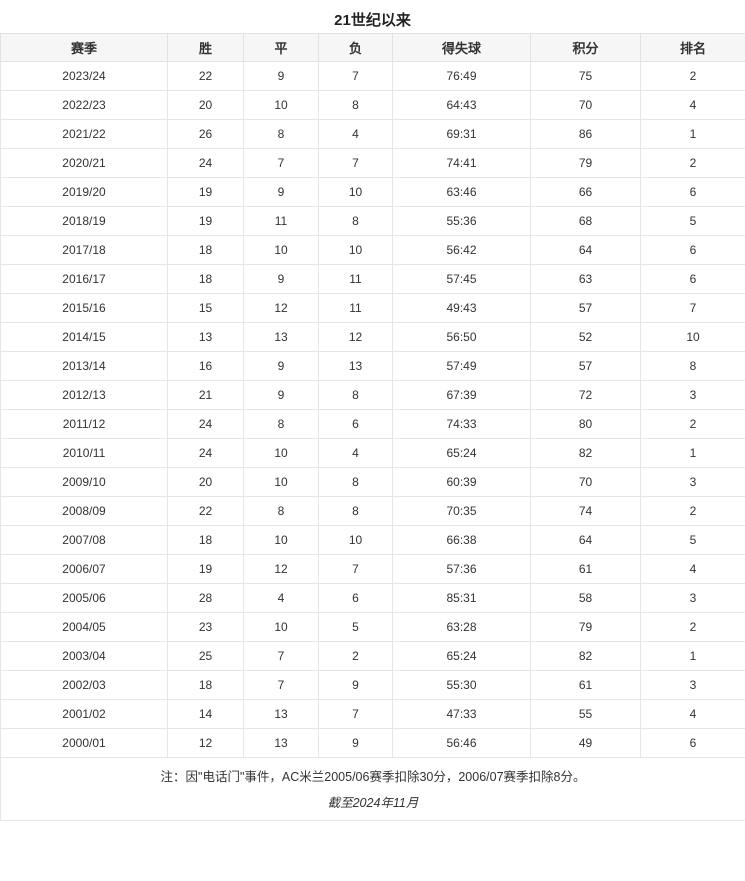 The image size is (745, 881). What do you see at coordinates (461, 569) in the screenshot?
I see `cell-goals-for-against: 57:36` at bounding box center [461, 569].